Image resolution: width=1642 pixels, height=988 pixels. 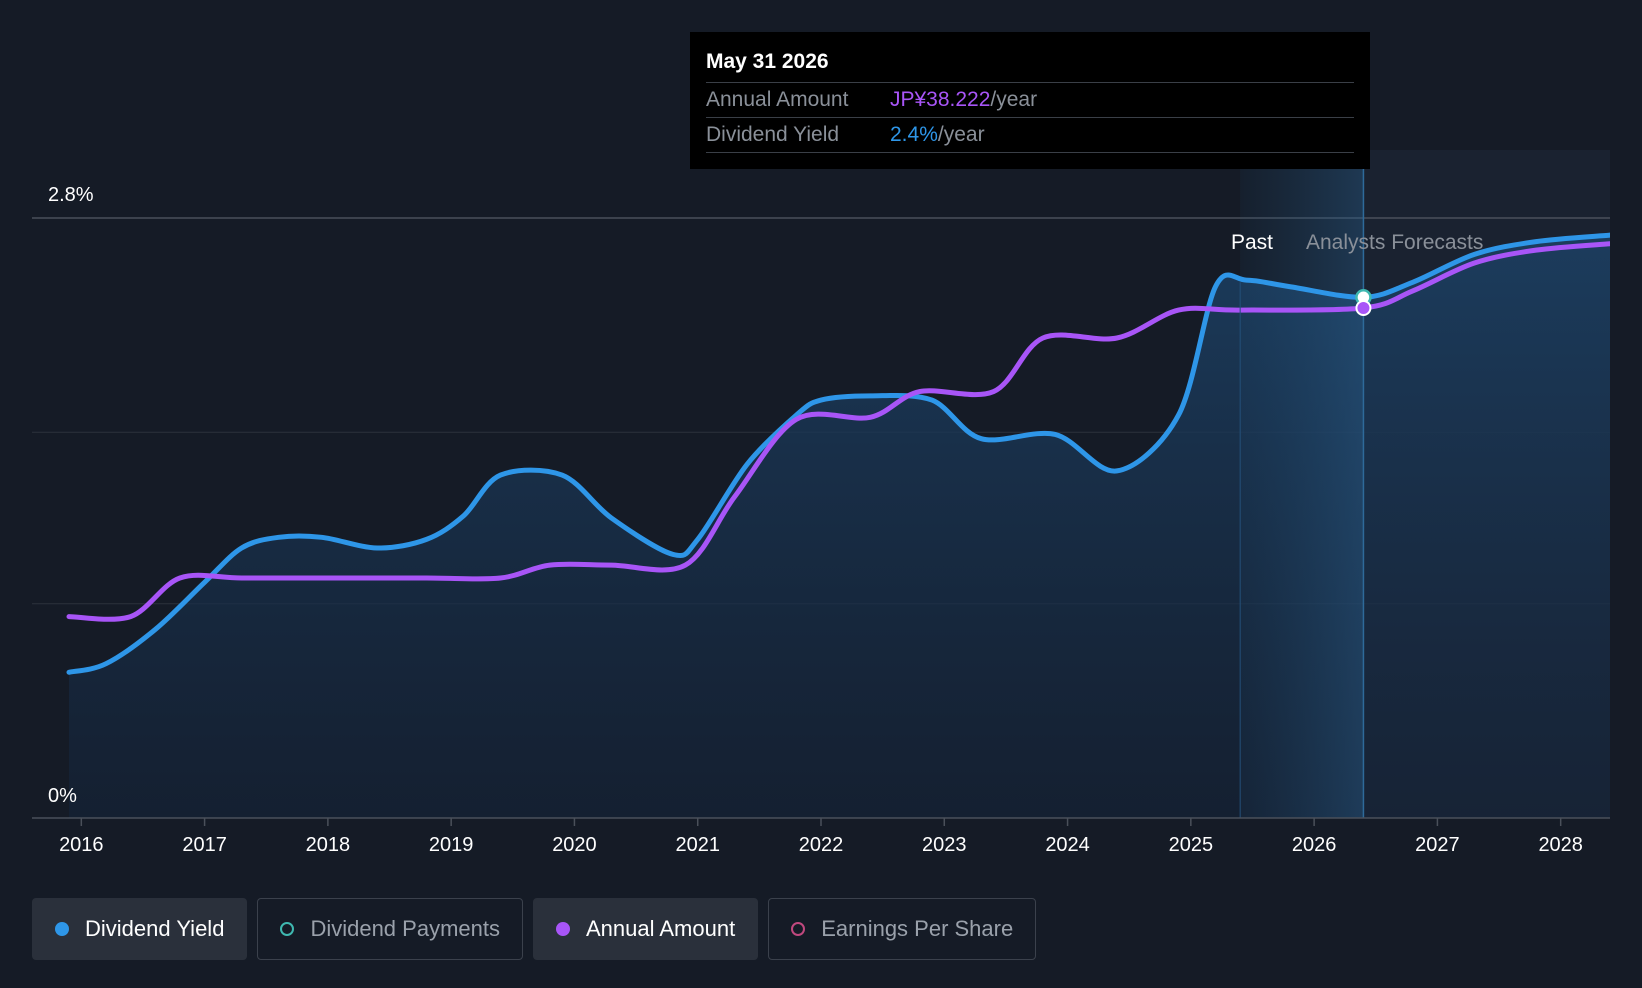 What do you see at coordinates (697, 845) in the screenshot?
I see `x-tick-label: 2021` at bounding box center [697, 845].